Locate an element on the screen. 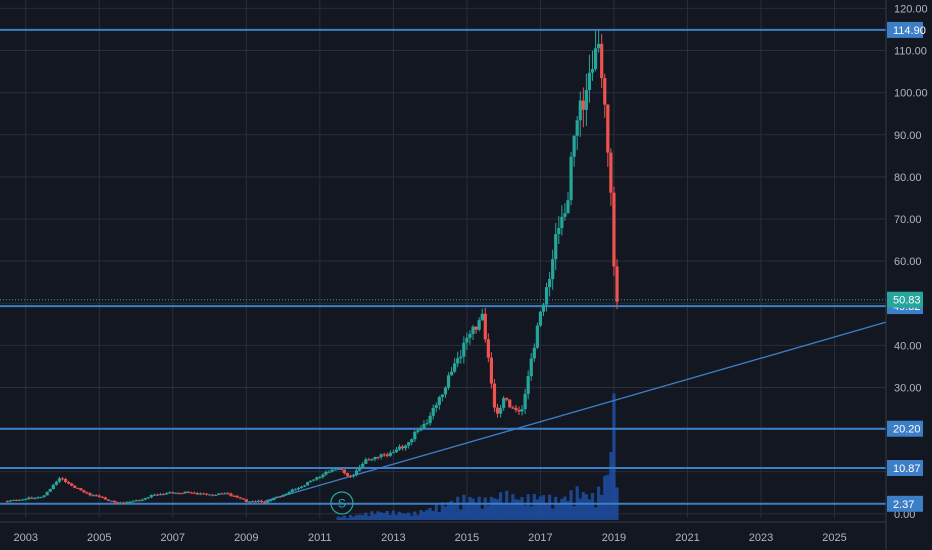 The image size is (932, 550). y-tick-label: 70.00 is located at coordinates (908, 220).